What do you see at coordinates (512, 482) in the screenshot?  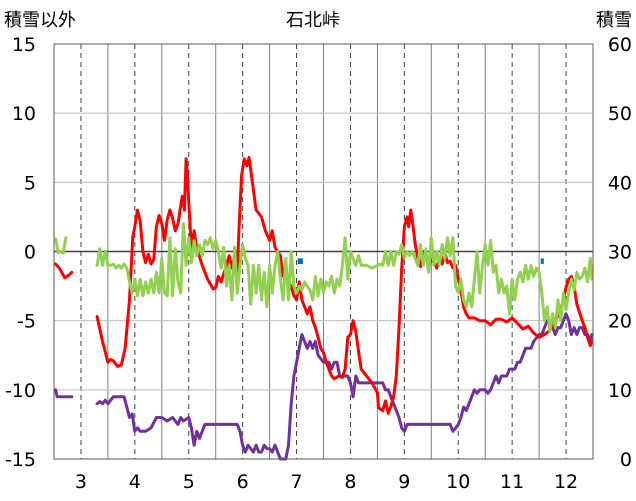 I see `x-tick-label: 11` at bounding box center [512, 482].